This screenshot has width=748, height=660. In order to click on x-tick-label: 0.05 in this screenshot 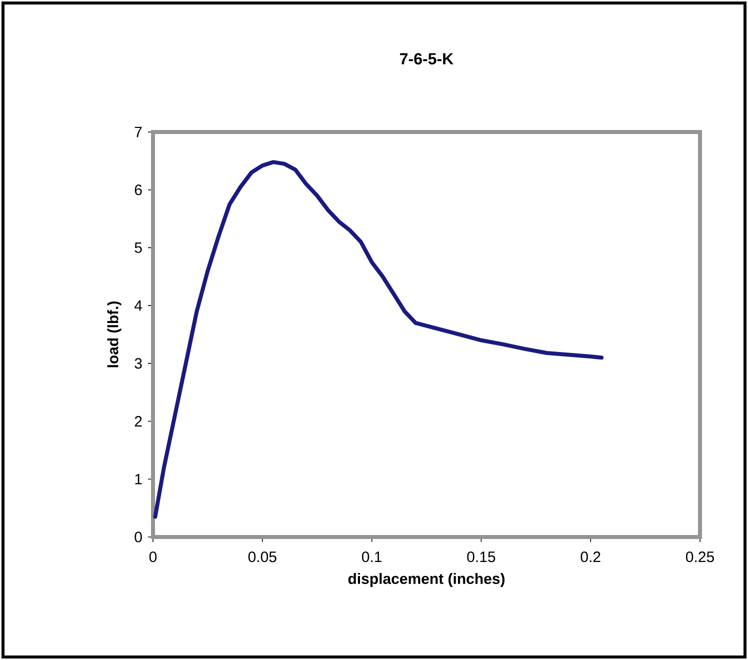, I will do `click(262, 557)`.